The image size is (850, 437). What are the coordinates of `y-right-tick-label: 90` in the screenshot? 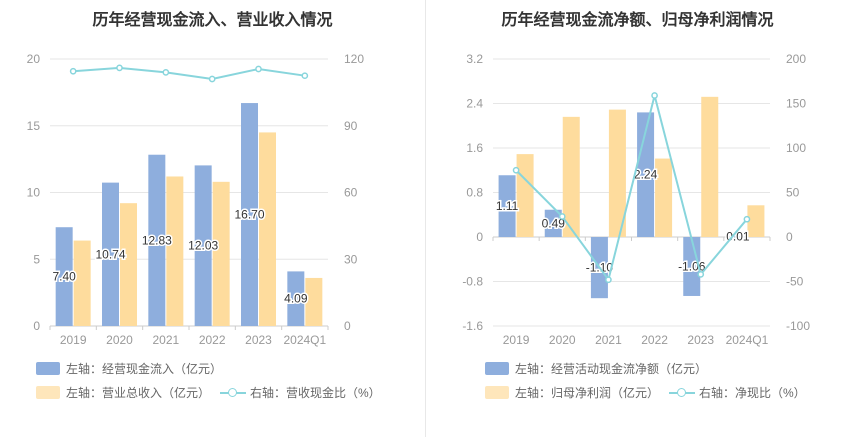 It's located at (351, 126).